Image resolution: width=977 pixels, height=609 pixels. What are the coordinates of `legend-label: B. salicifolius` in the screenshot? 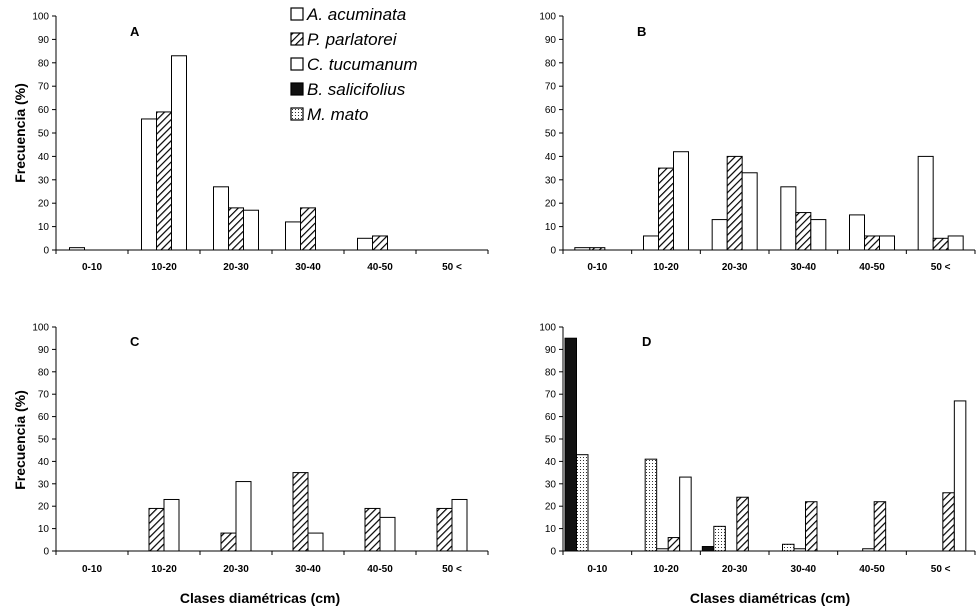 It's located at (356, 89).